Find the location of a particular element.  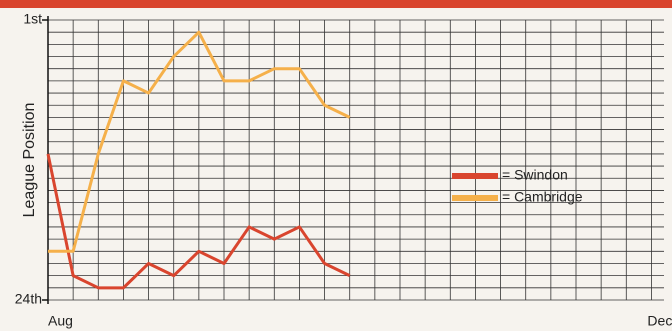

legend-label: = Swindon is located at coordinates (535, 175).